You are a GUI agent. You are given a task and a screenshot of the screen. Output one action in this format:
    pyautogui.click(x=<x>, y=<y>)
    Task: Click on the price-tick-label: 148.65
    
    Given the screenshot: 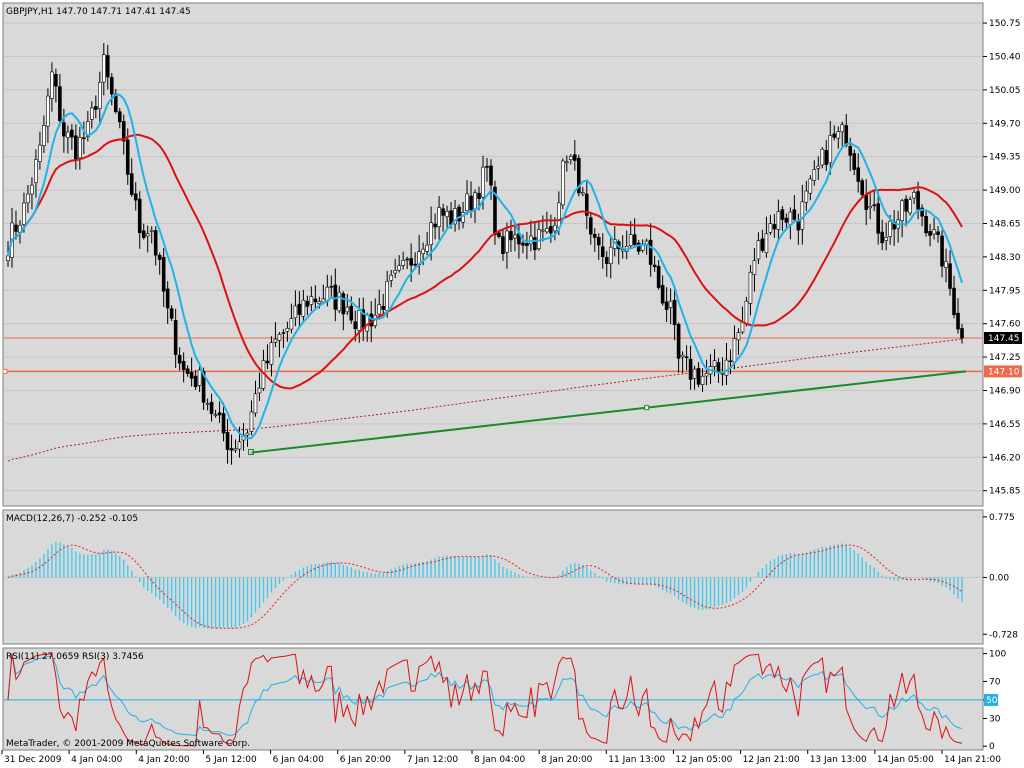 What is the action you would take?
    pyautogui.click(x=1005, y=224)
    